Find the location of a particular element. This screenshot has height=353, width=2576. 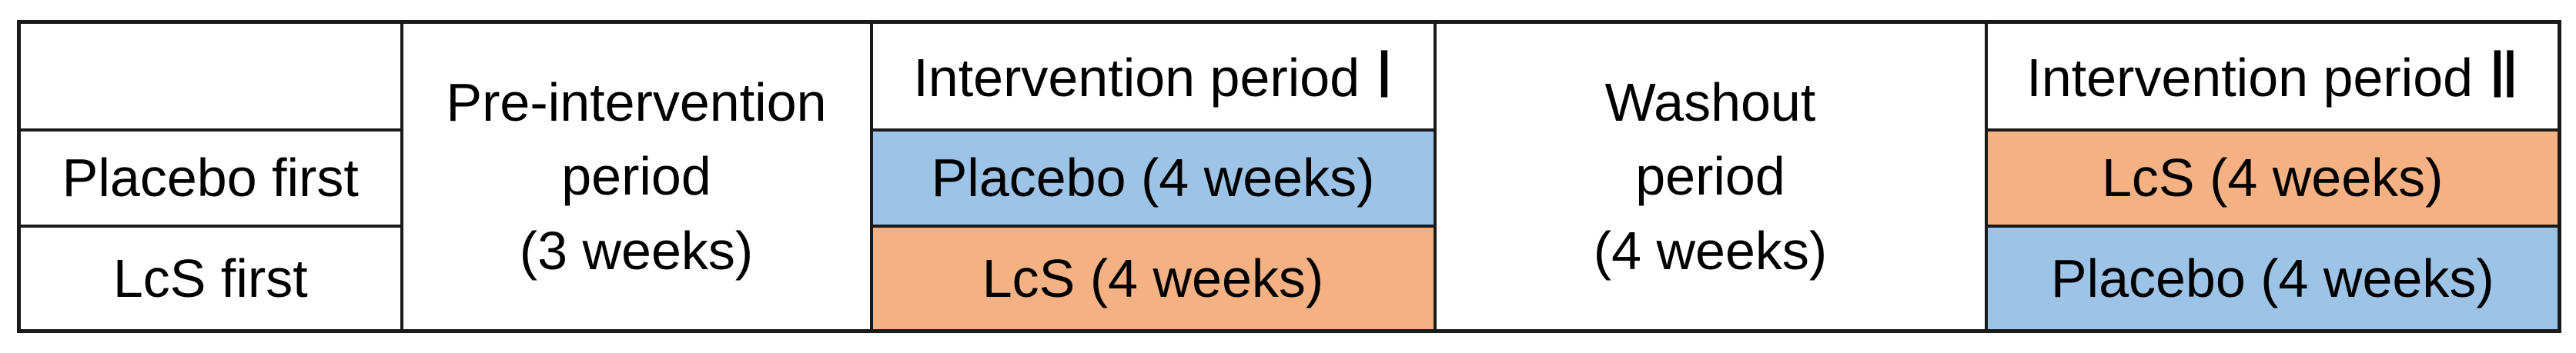

intervention-period-1-numeral: Ⅰ is located at coordinates (1384, 75).